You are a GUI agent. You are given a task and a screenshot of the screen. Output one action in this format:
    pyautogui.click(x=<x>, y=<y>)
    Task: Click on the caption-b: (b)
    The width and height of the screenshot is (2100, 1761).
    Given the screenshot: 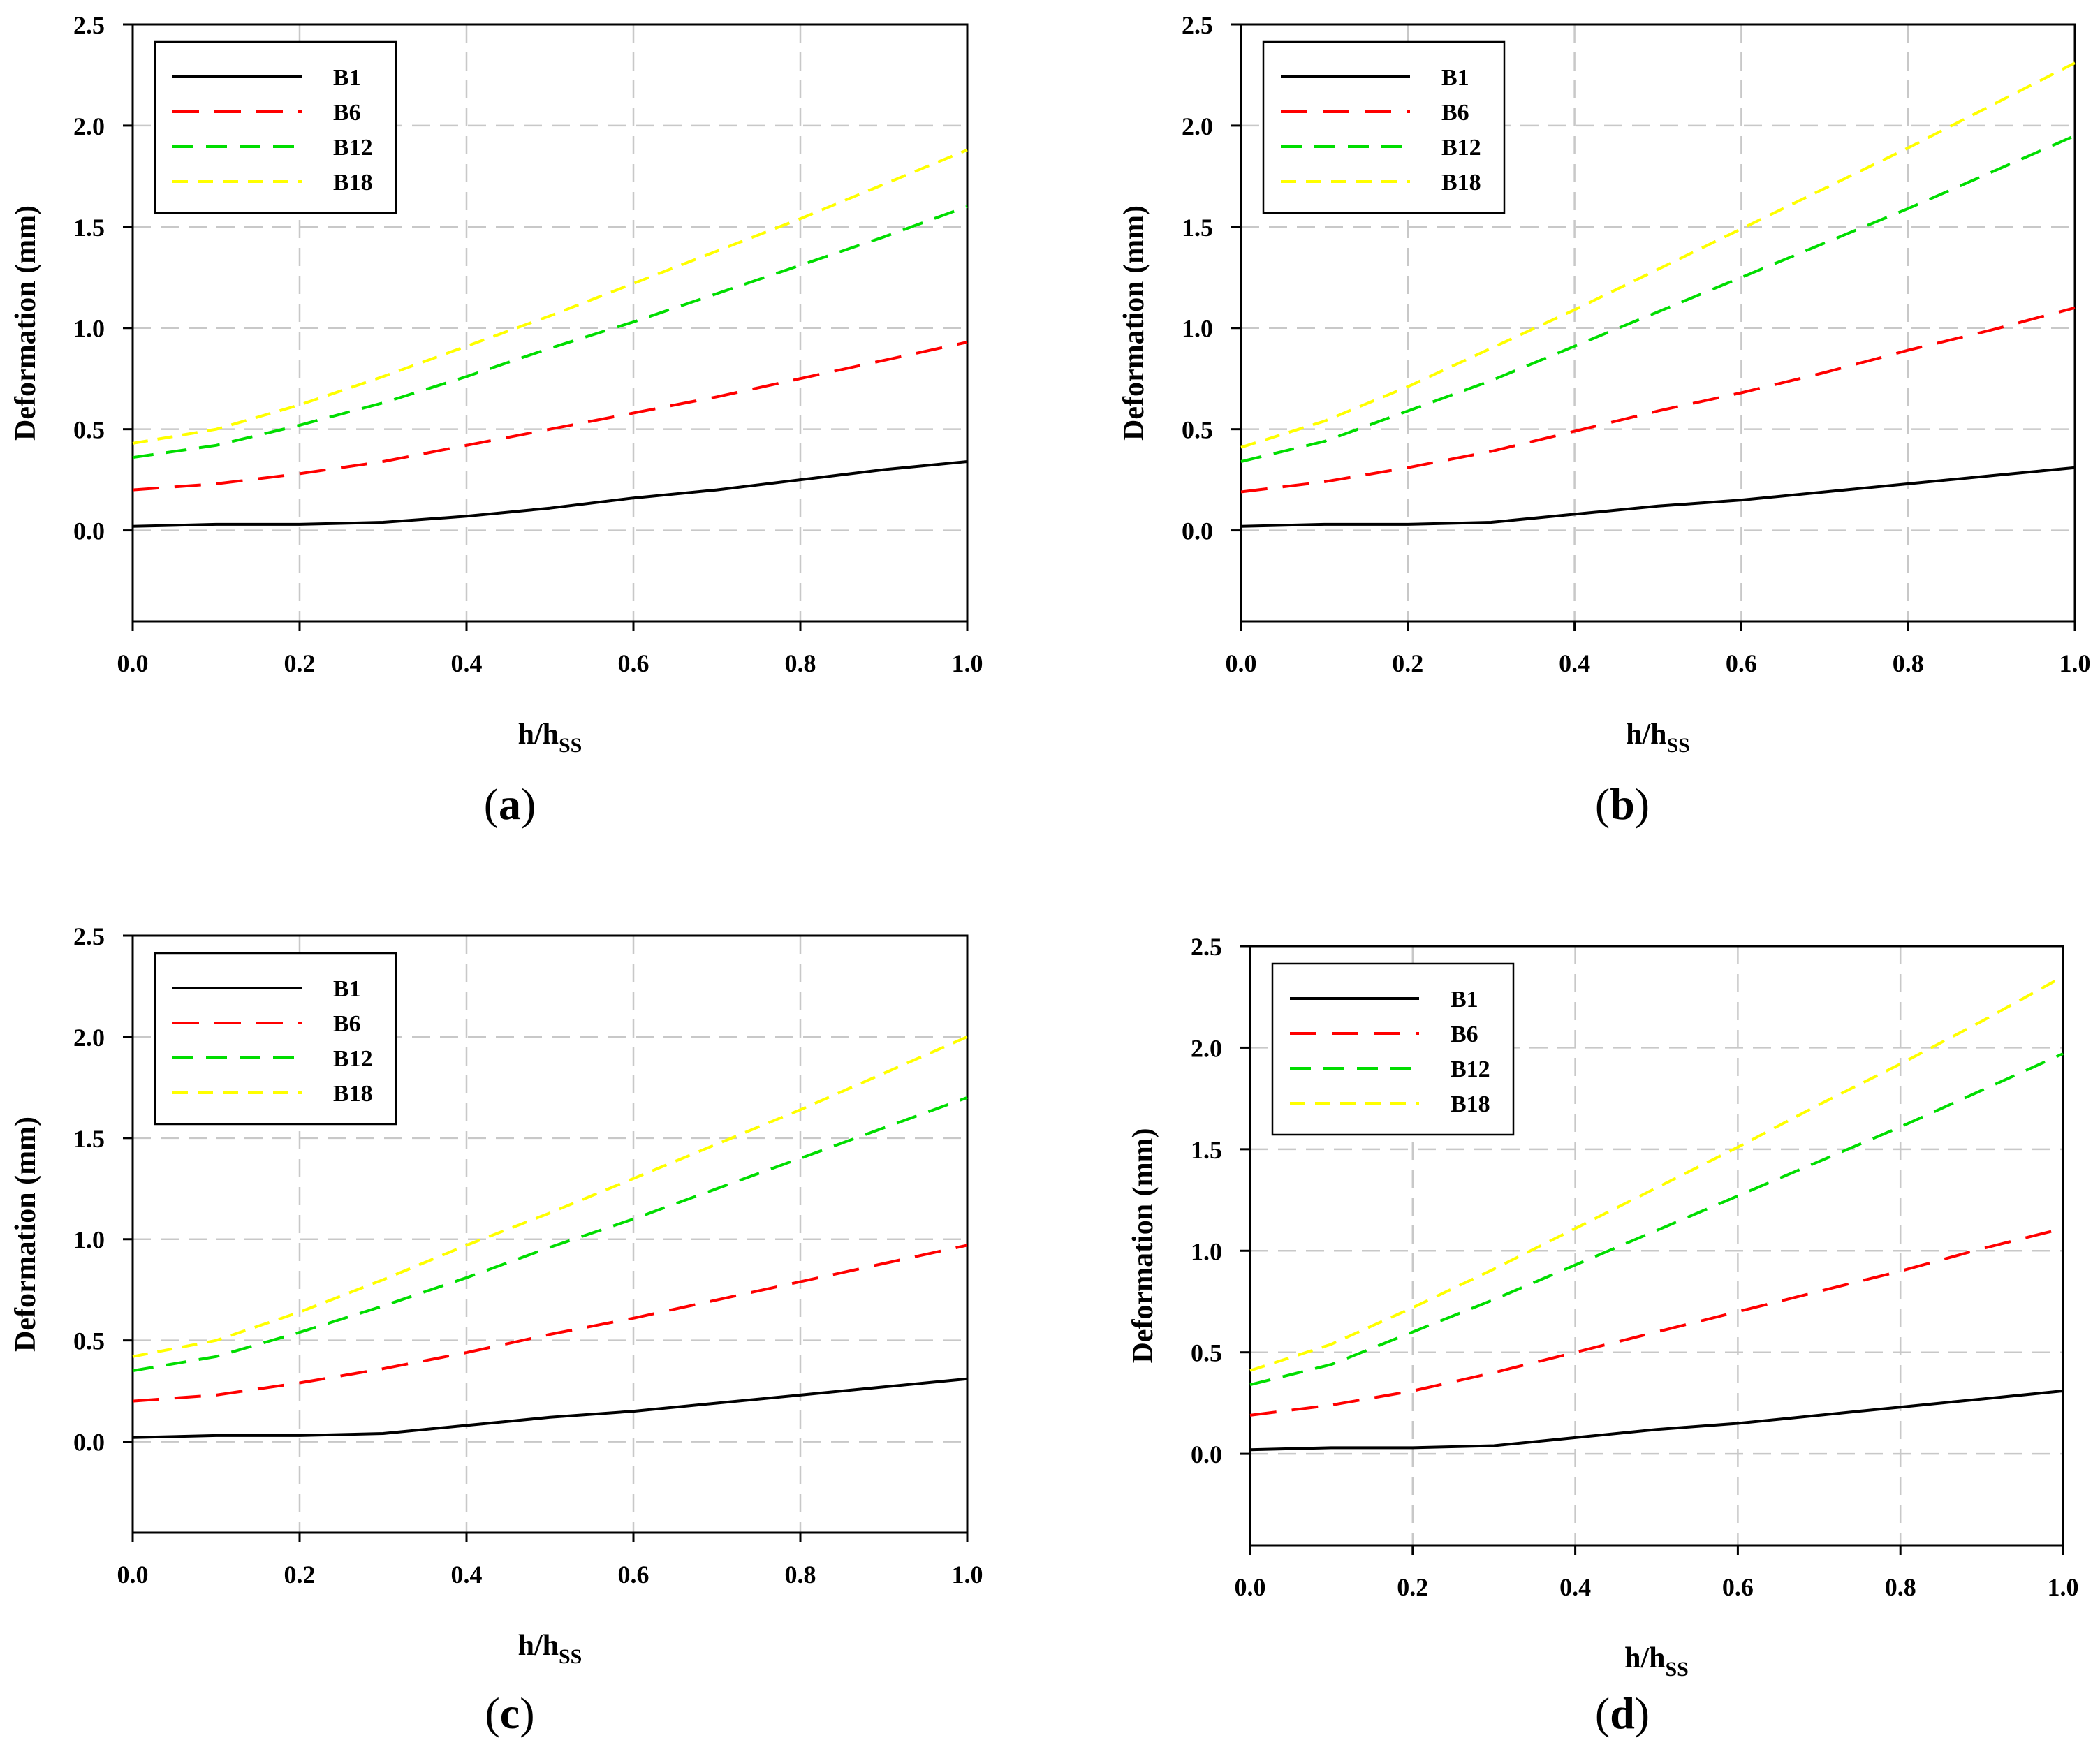 What is the action you would take?
    pyautogui.click(x=1622, y=804)
    